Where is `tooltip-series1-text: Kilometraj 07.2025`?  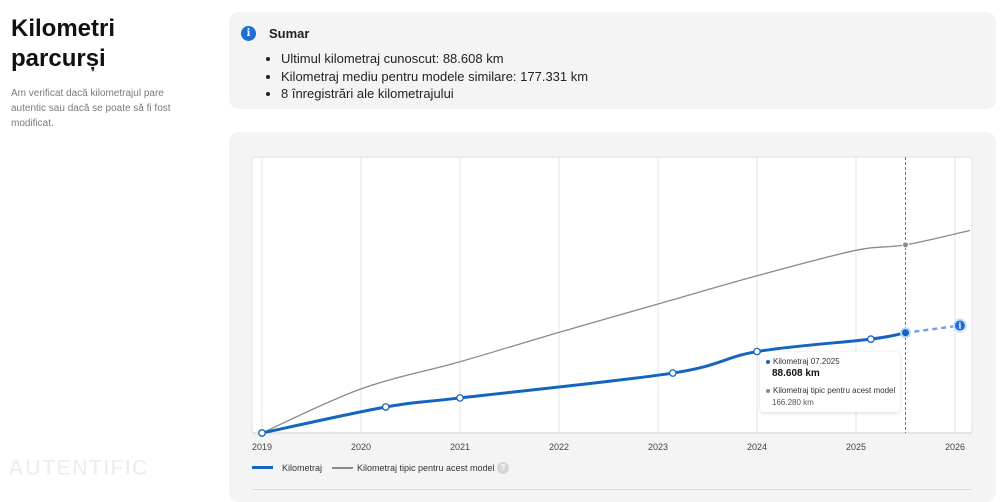 tooltip-series1-text: Kilometraj 07.2025 is located at coordinates (806, 361).